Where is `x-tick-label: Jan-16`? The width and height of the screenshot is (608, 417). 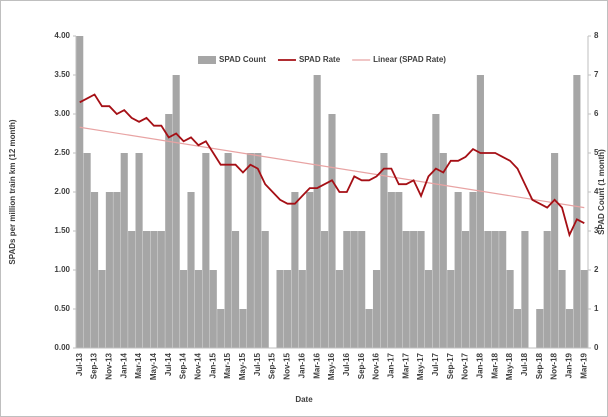
x-tick-label: Jan-16 is located at coordinates (301, 365).